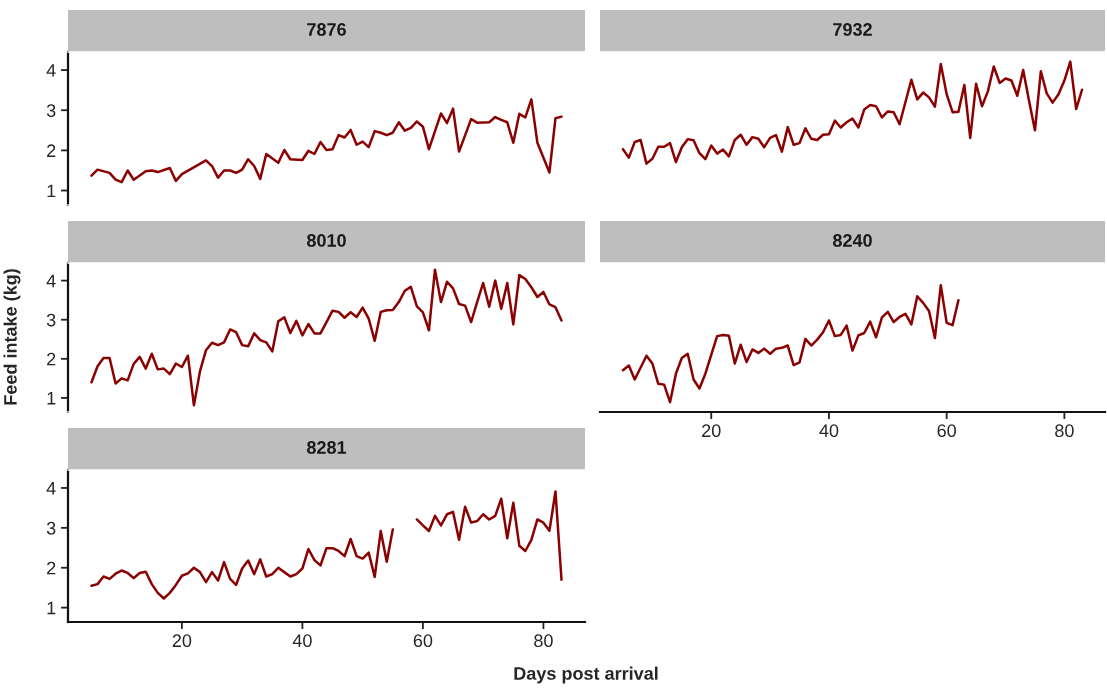 The height and width of the screenshot is (688, 1107). Describe the element at coordinates (852, 29) in the screenshot. I see `chart-title: 7932` at that location.